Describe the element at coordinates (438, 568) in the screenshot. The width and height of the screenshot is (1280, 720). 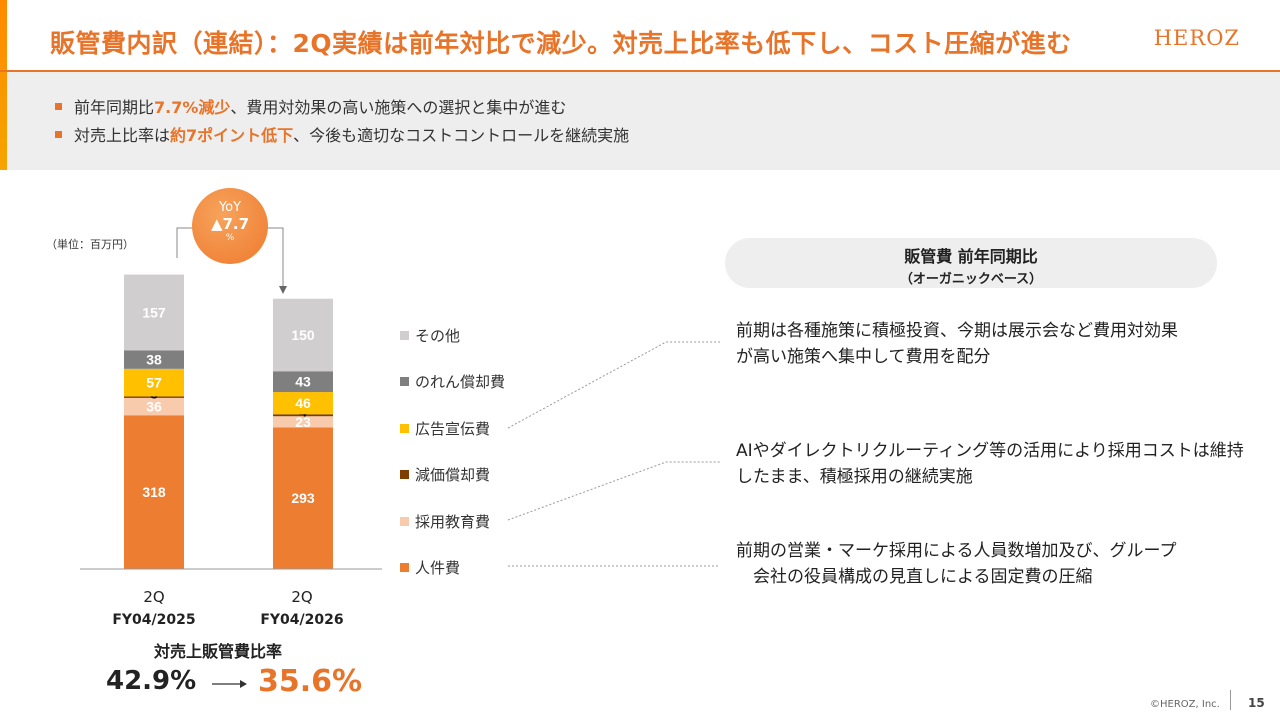
I see `legend-label: 人件費` at that location.